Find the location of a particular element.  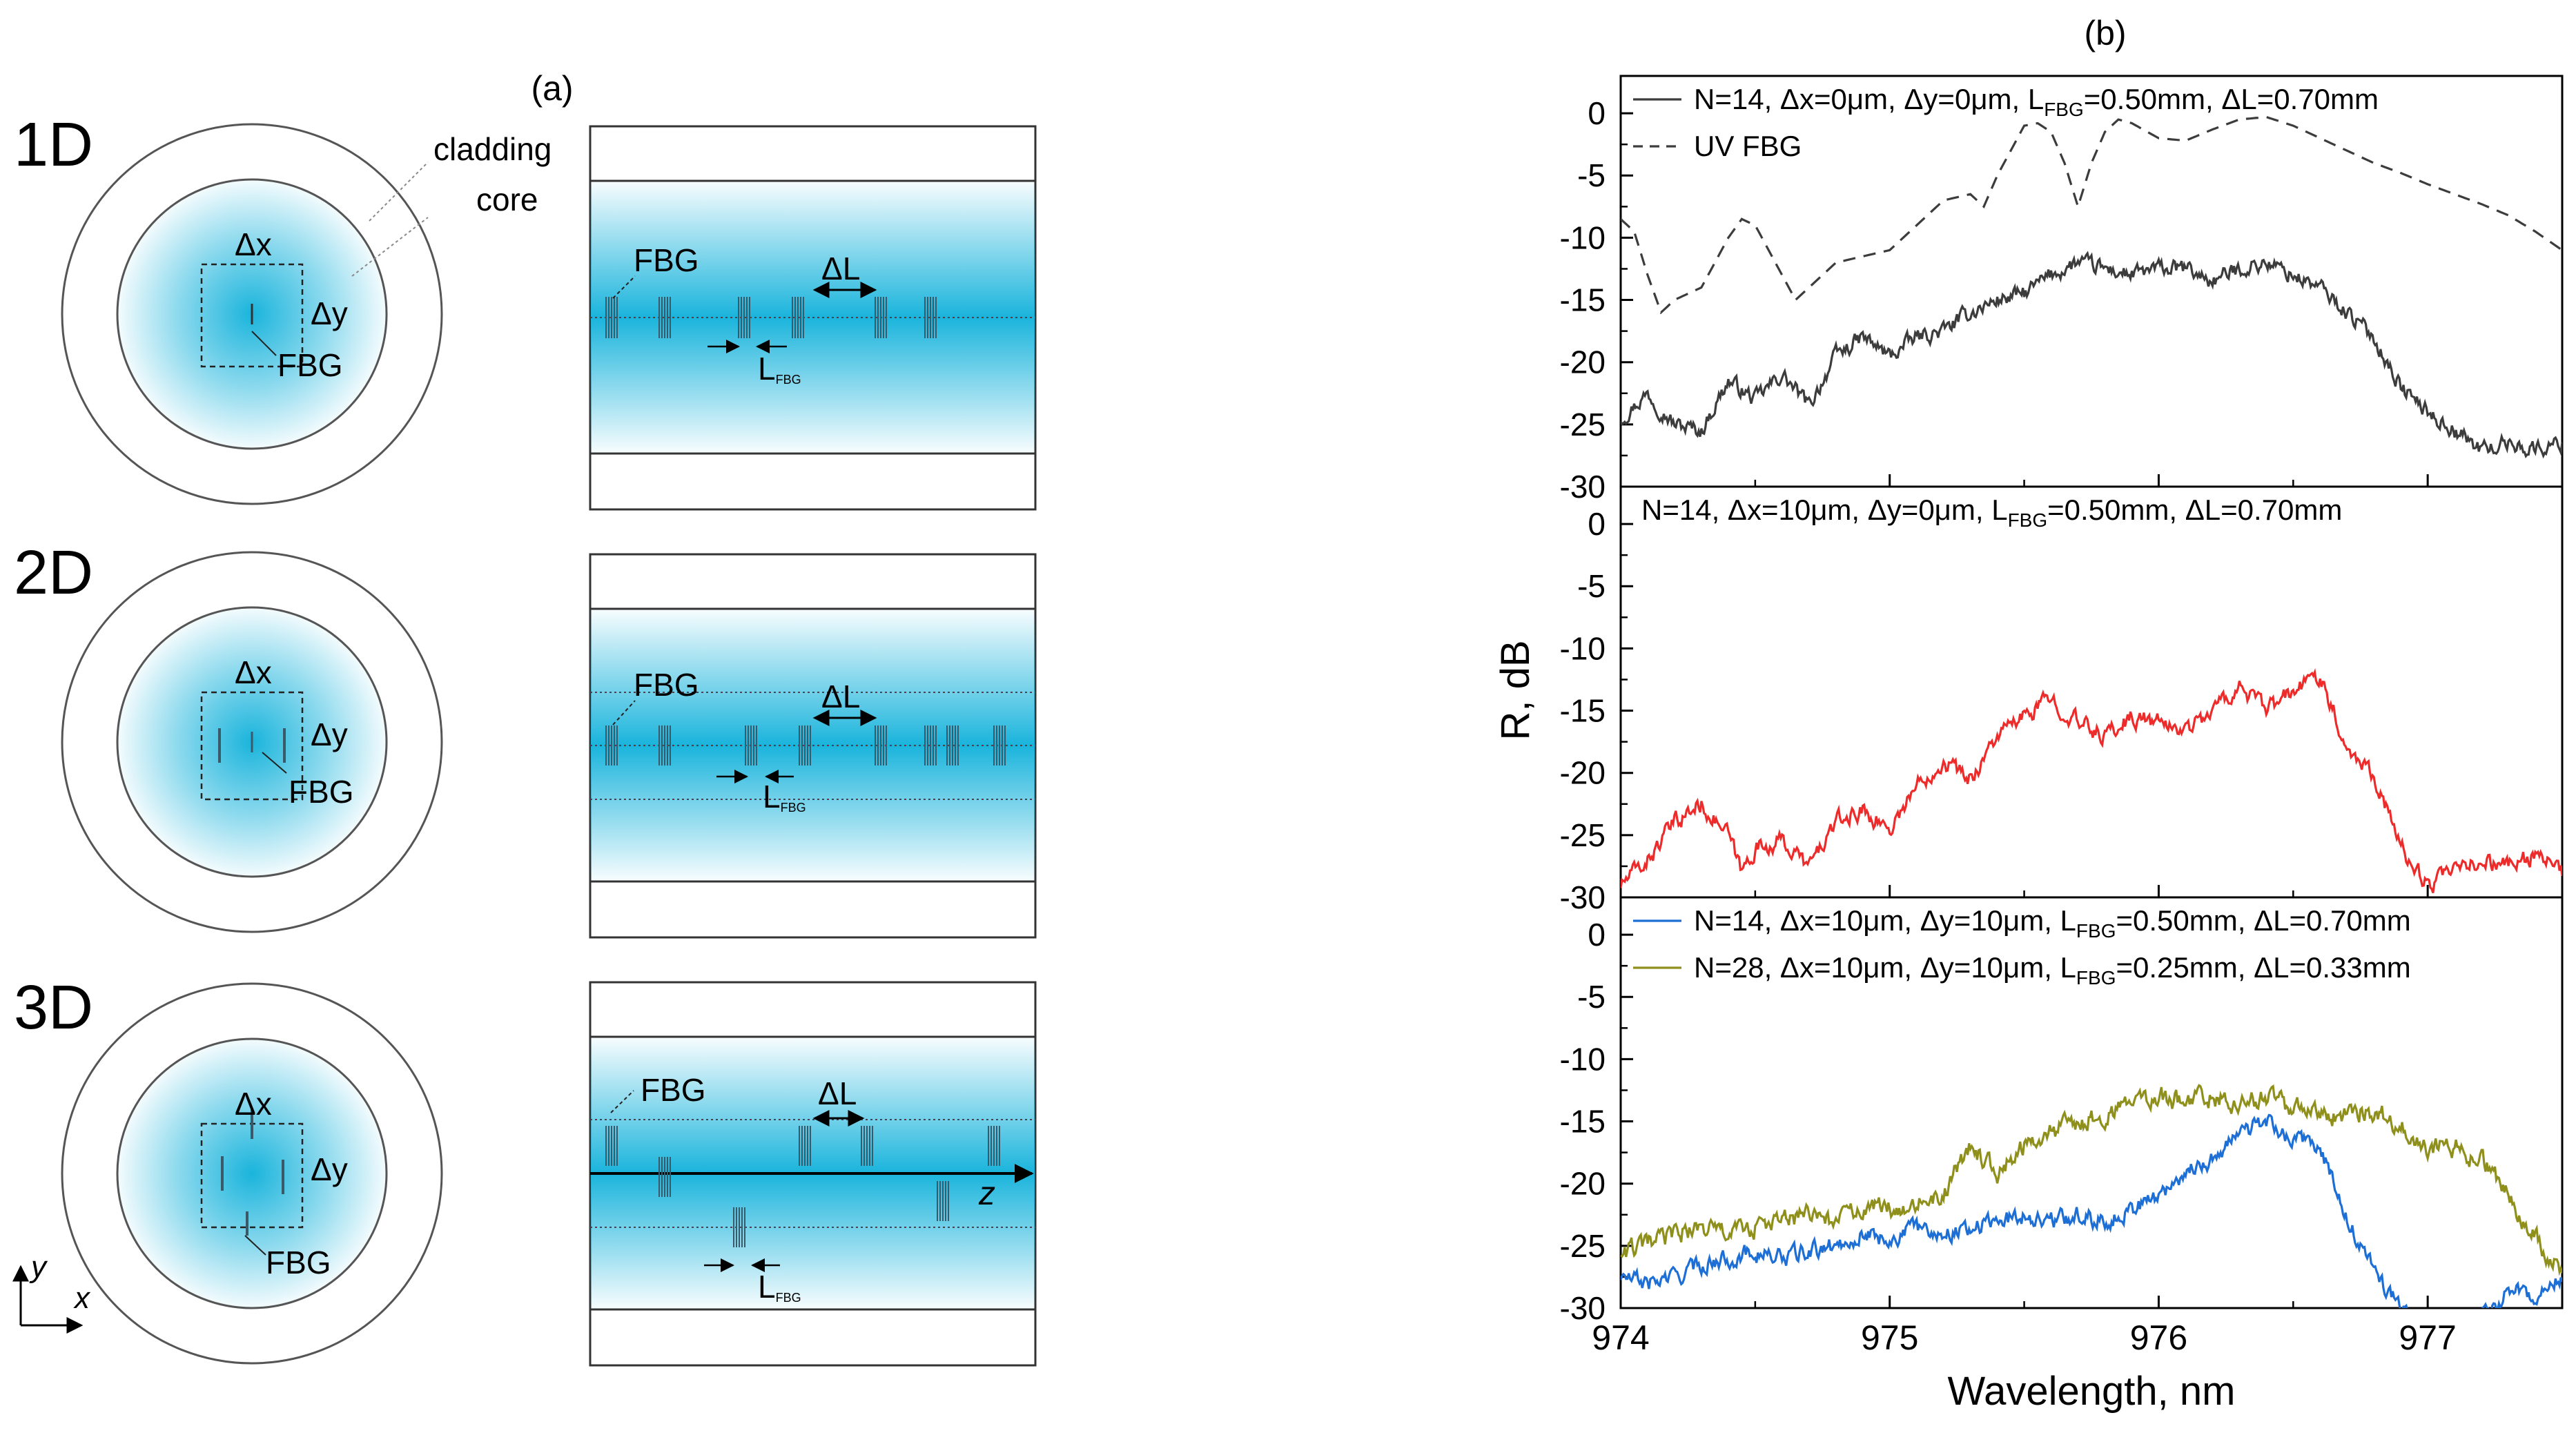

row-1d: 1D Δx Δy FBG cladding core FBG ΔL LFBG is located at coordinates (525, 310).